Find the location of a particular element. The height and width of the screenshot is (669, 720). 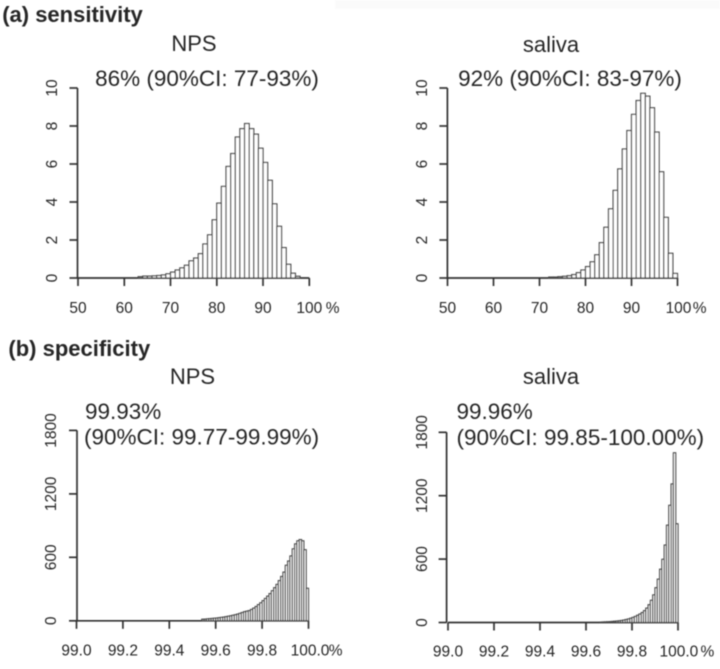

svg-text: 86% (90%CI: 77-93%) is located at coordinates (207, 78).